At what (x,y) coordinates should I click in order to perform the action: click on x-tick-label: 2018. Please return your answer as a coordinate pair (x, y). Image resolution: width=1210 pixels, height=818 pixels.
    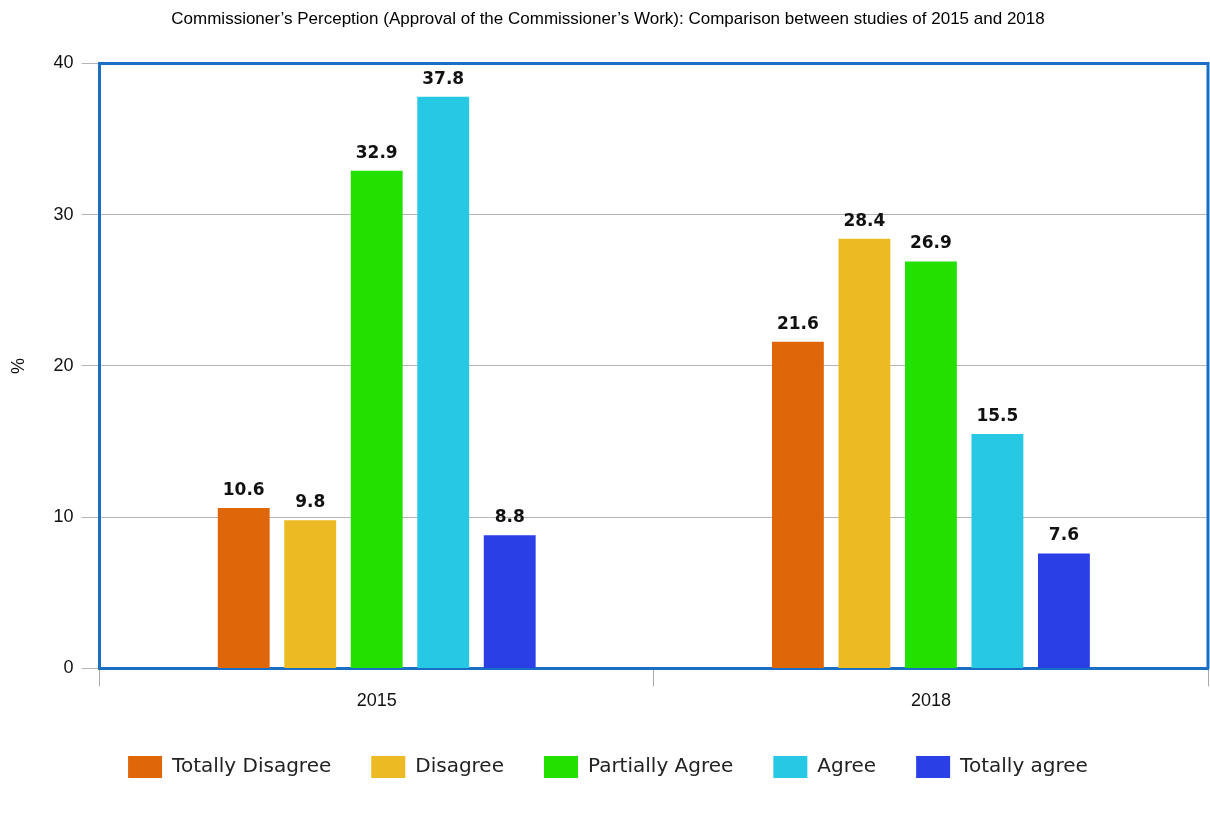
    Looking at the image, I should click on (930, 700).